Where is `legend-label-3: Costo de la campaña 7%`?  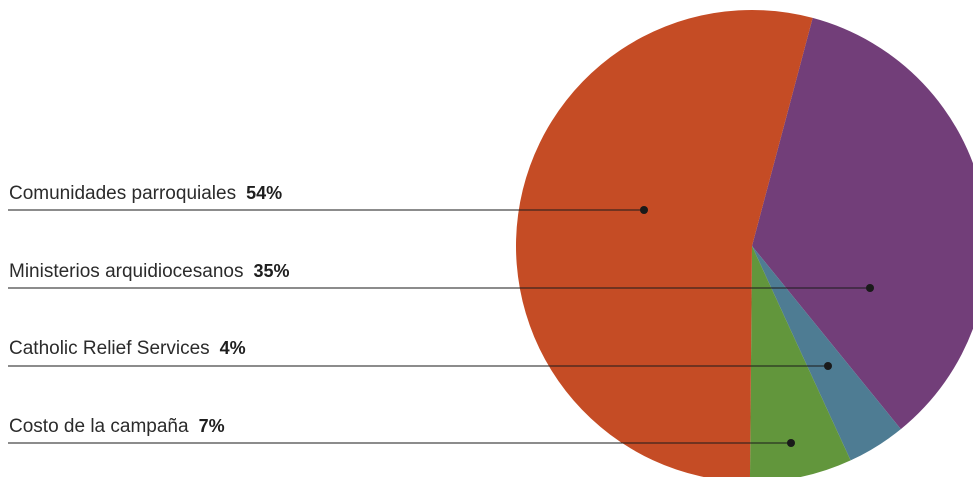 legend-label-3: Costo de la campaña 7% is located at coordinates (117, 426).